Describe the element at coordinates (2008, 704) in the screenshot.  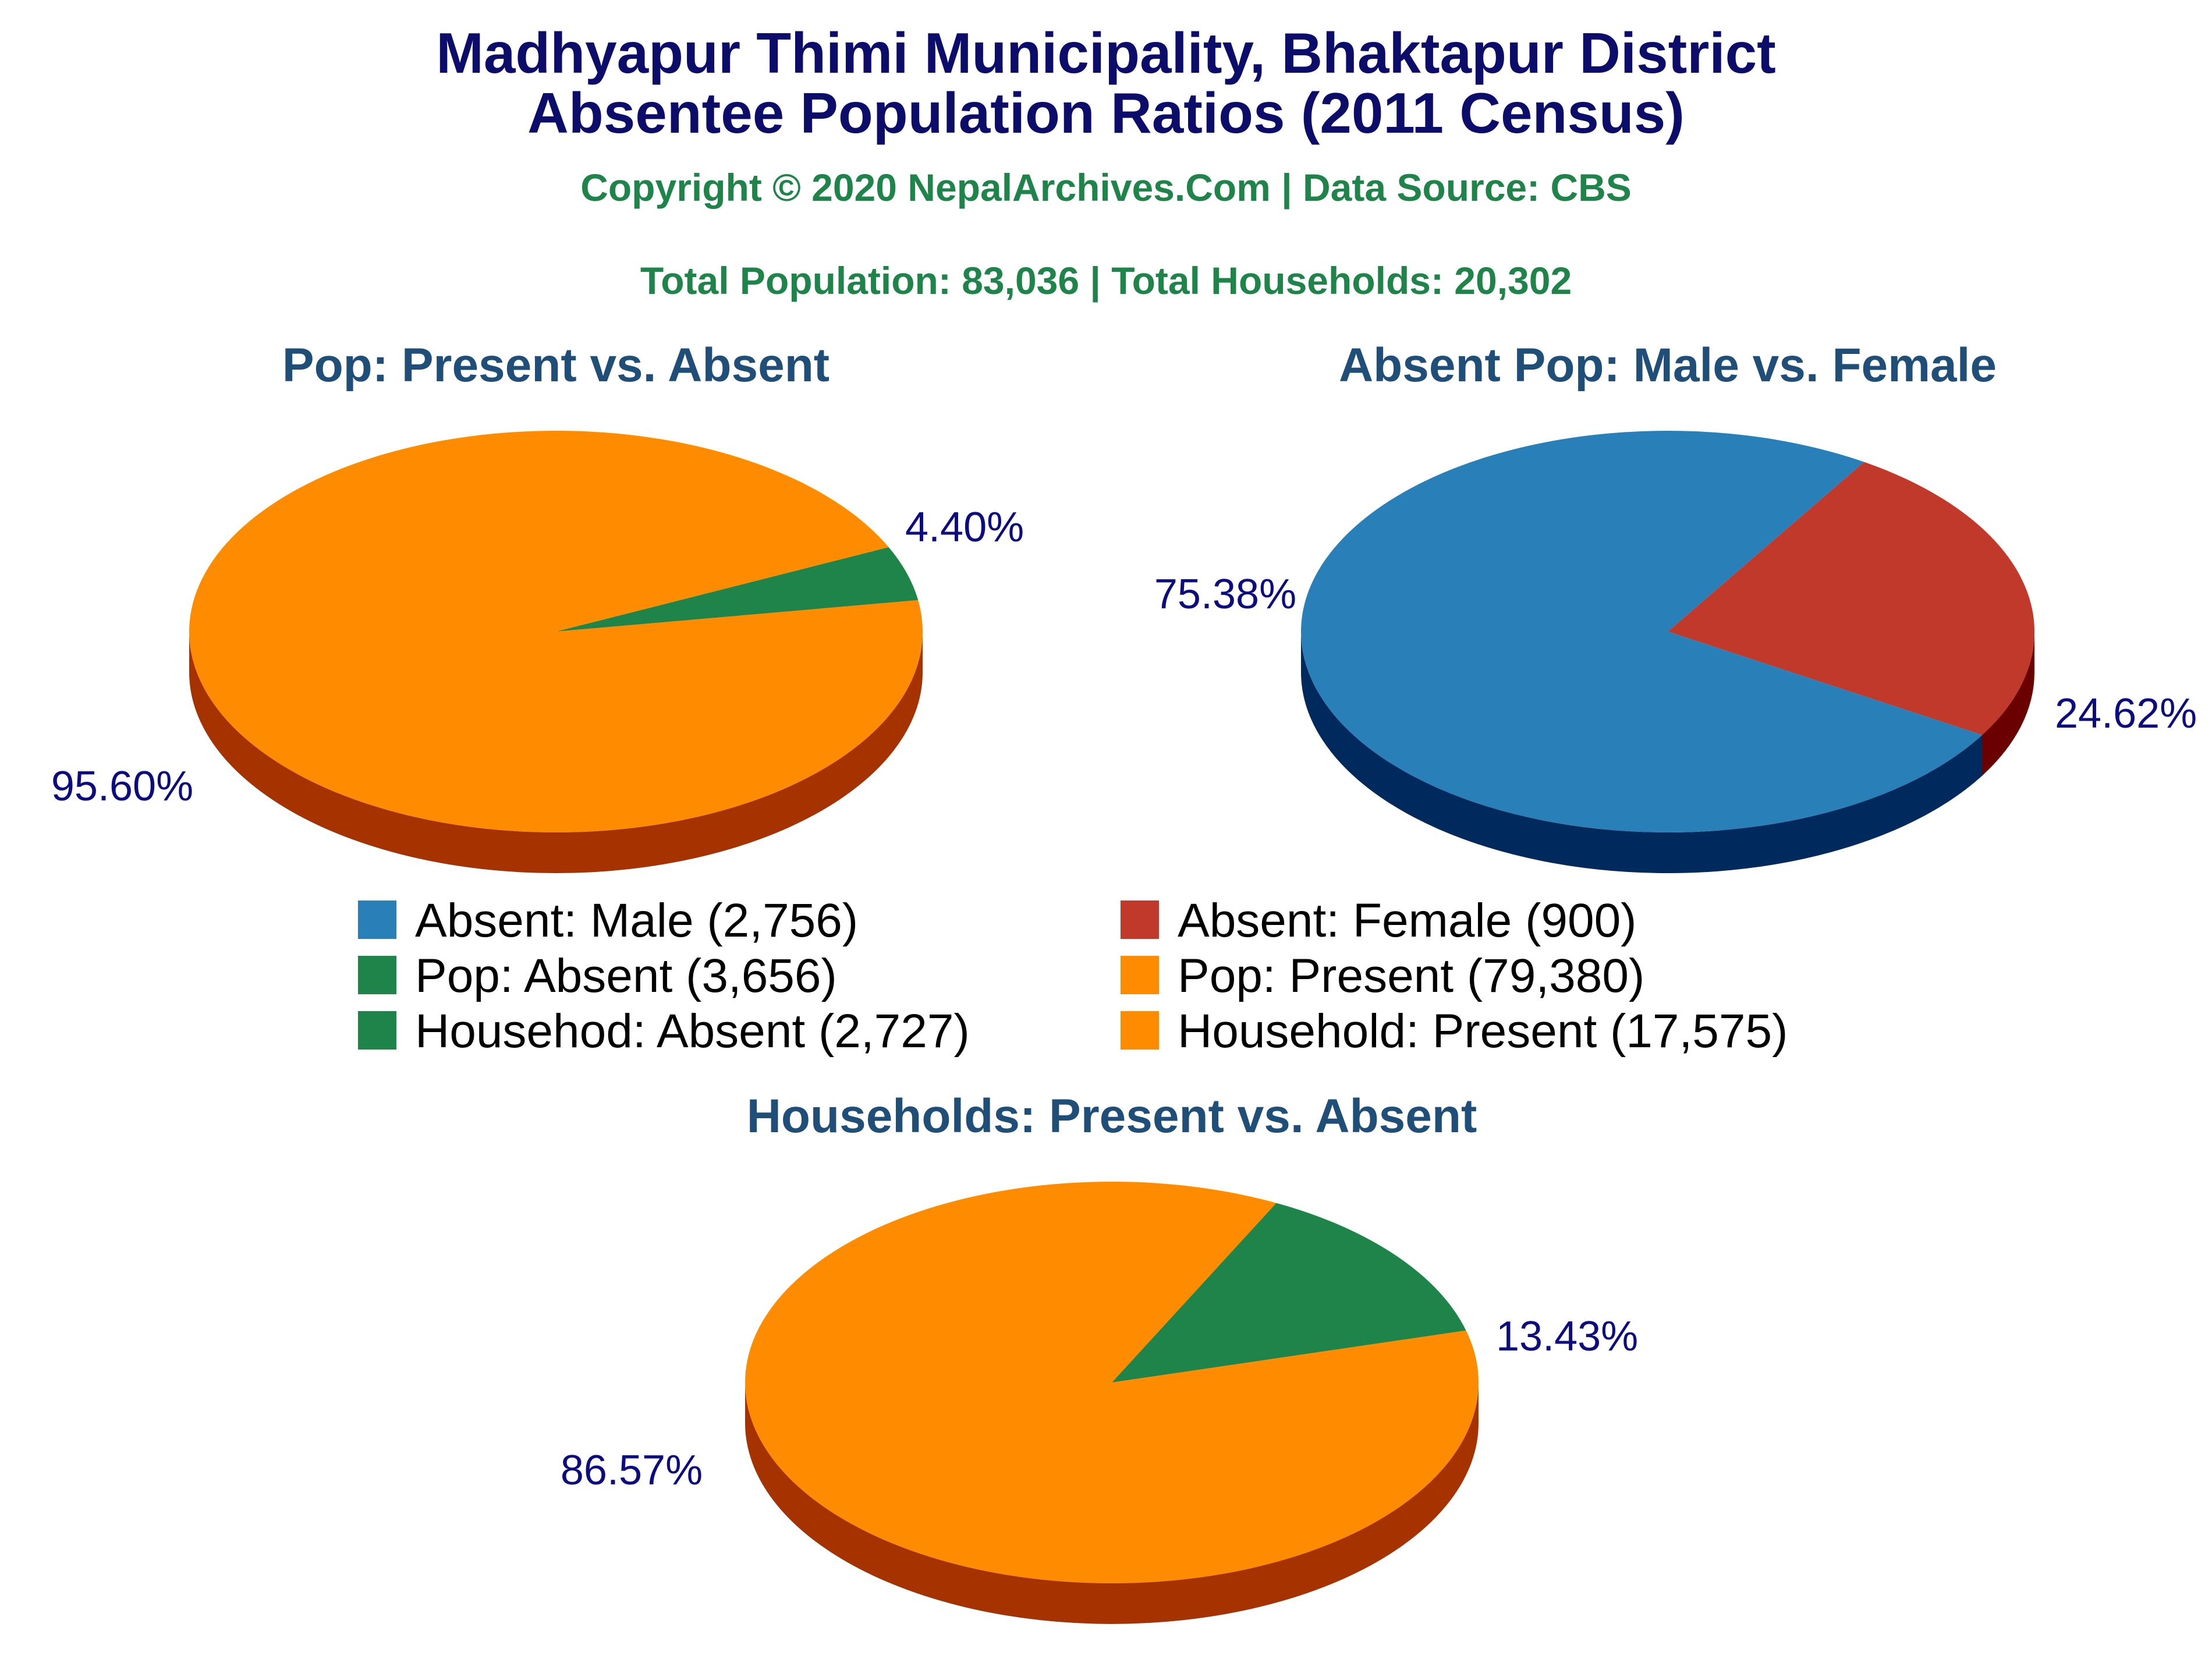
I see `absent-pop-male-vs-female-side-absent-female` at that location.